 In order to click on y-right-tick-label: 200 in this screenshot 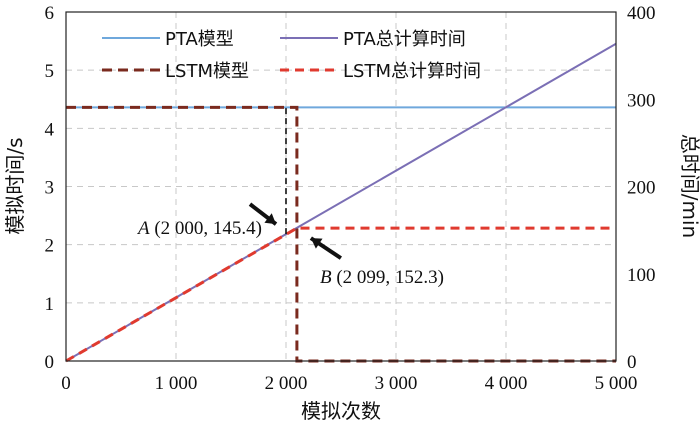, I will do `click(641, 188)`.